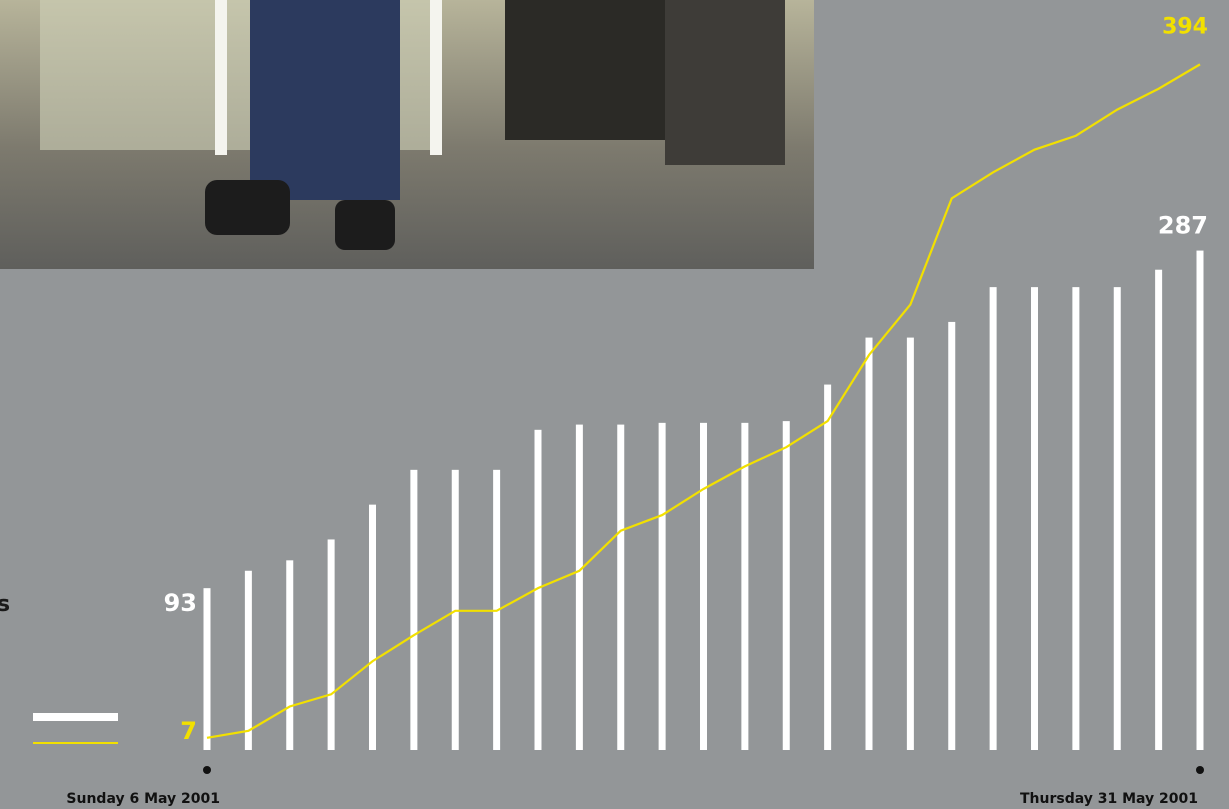  Describe the element at coordinates (1183, 226) in the screenshot. I see `data-label: 287` at that location.